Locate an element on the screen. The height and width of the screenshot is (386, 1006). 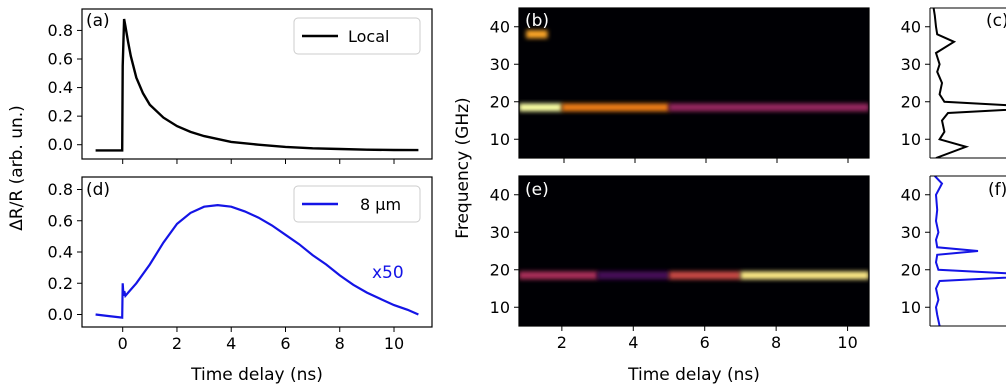
panel-d-x-tick-label: 10 is located at coordinates (394, 343).